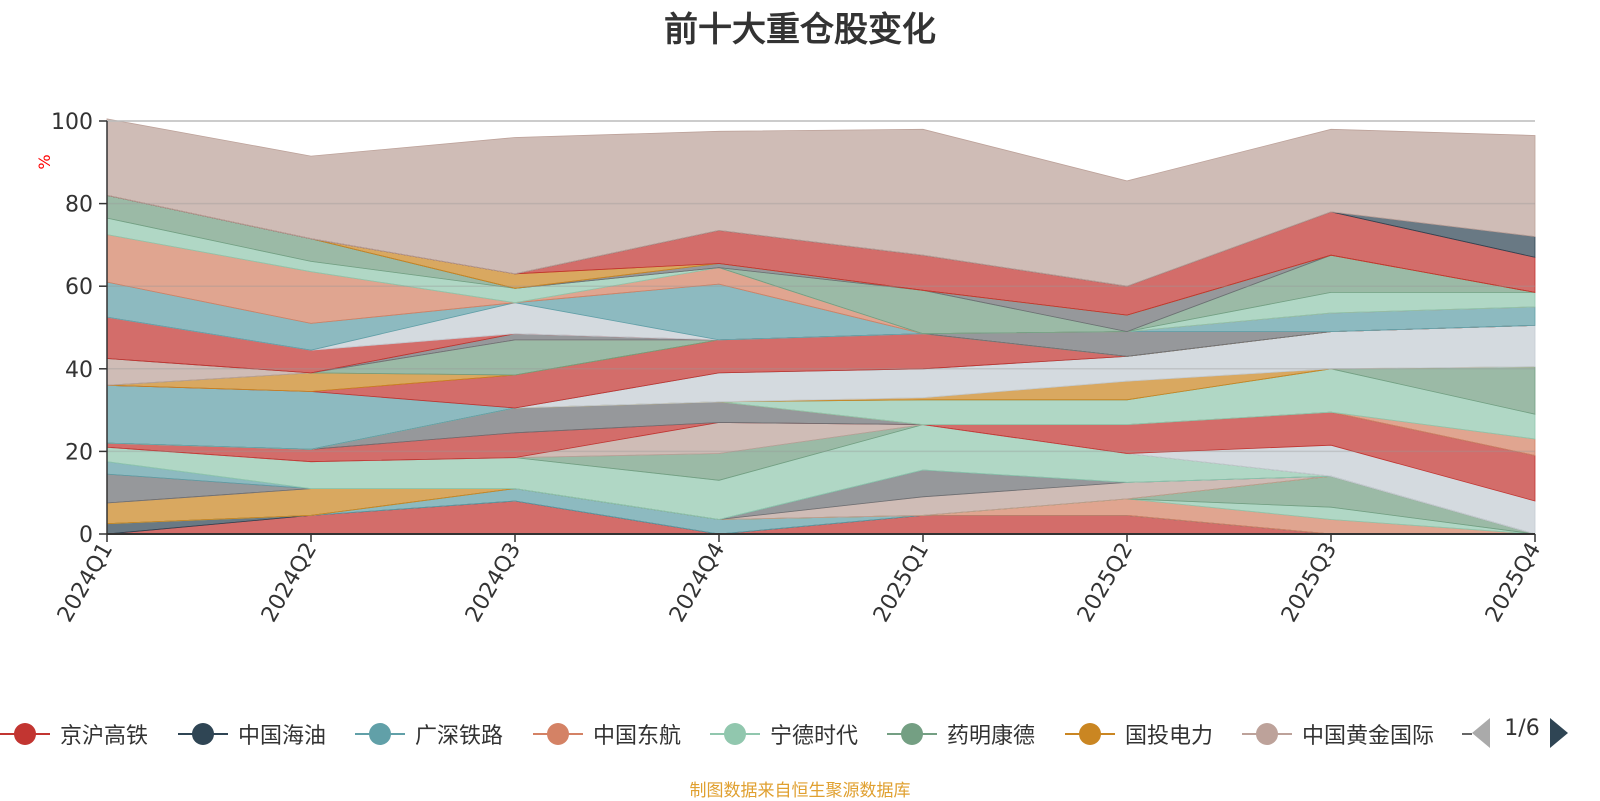 This screenshot has width=1600, height=801. Describe the element at coordinates (1105, 583) in the screenshot. I see `x-tick-label: 2025Q2` at that location.